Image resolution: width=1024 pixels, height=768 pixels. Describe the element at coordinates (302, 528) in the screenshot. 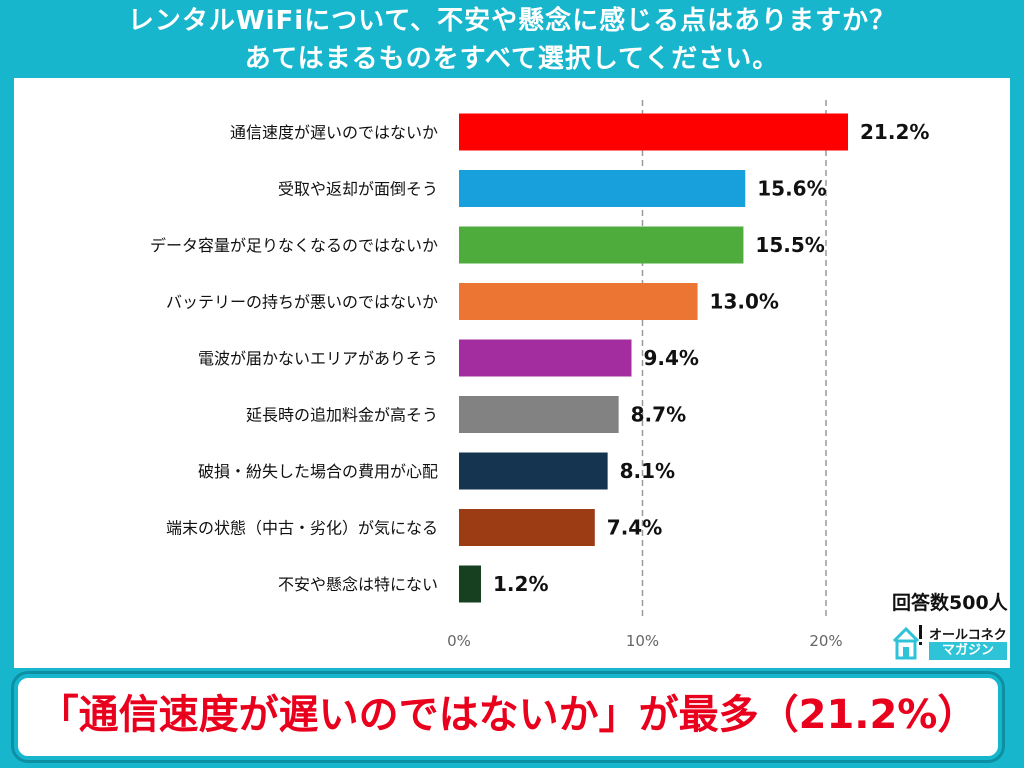

I see `category-label: 端末の状態（中古・劣化）が気になる` at that location.